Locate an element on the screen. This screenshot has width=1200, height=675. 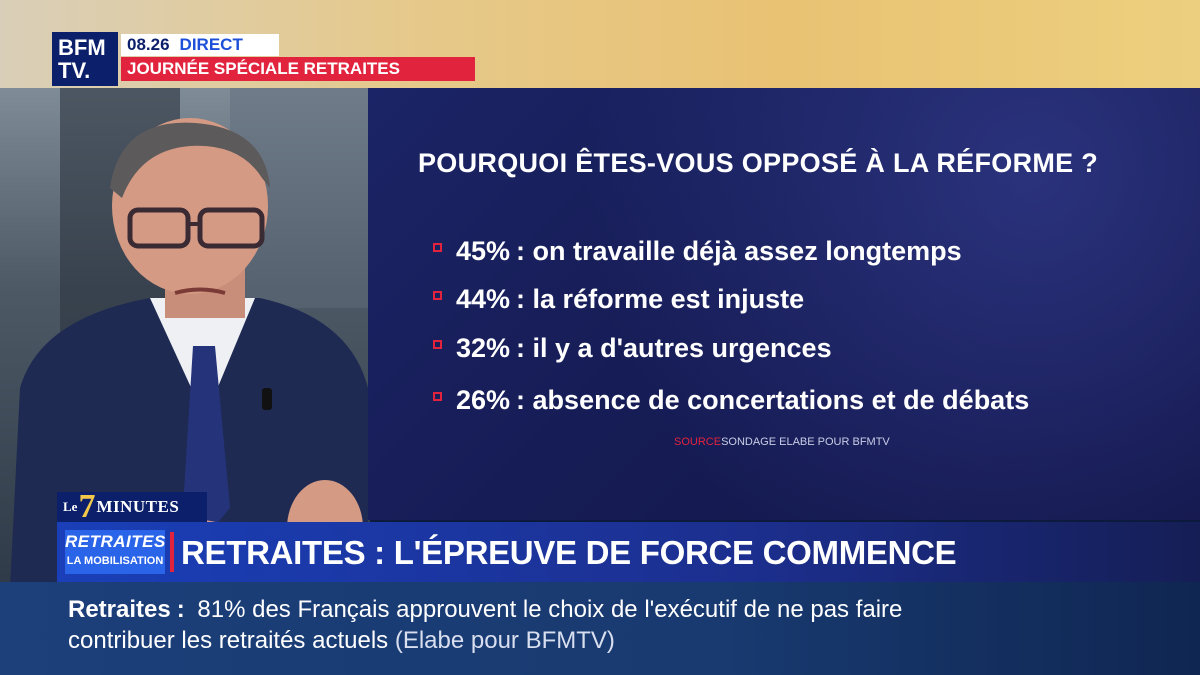
poll-reason-item: 44% : la réforme est injuste is located at coordinates (619, 299).